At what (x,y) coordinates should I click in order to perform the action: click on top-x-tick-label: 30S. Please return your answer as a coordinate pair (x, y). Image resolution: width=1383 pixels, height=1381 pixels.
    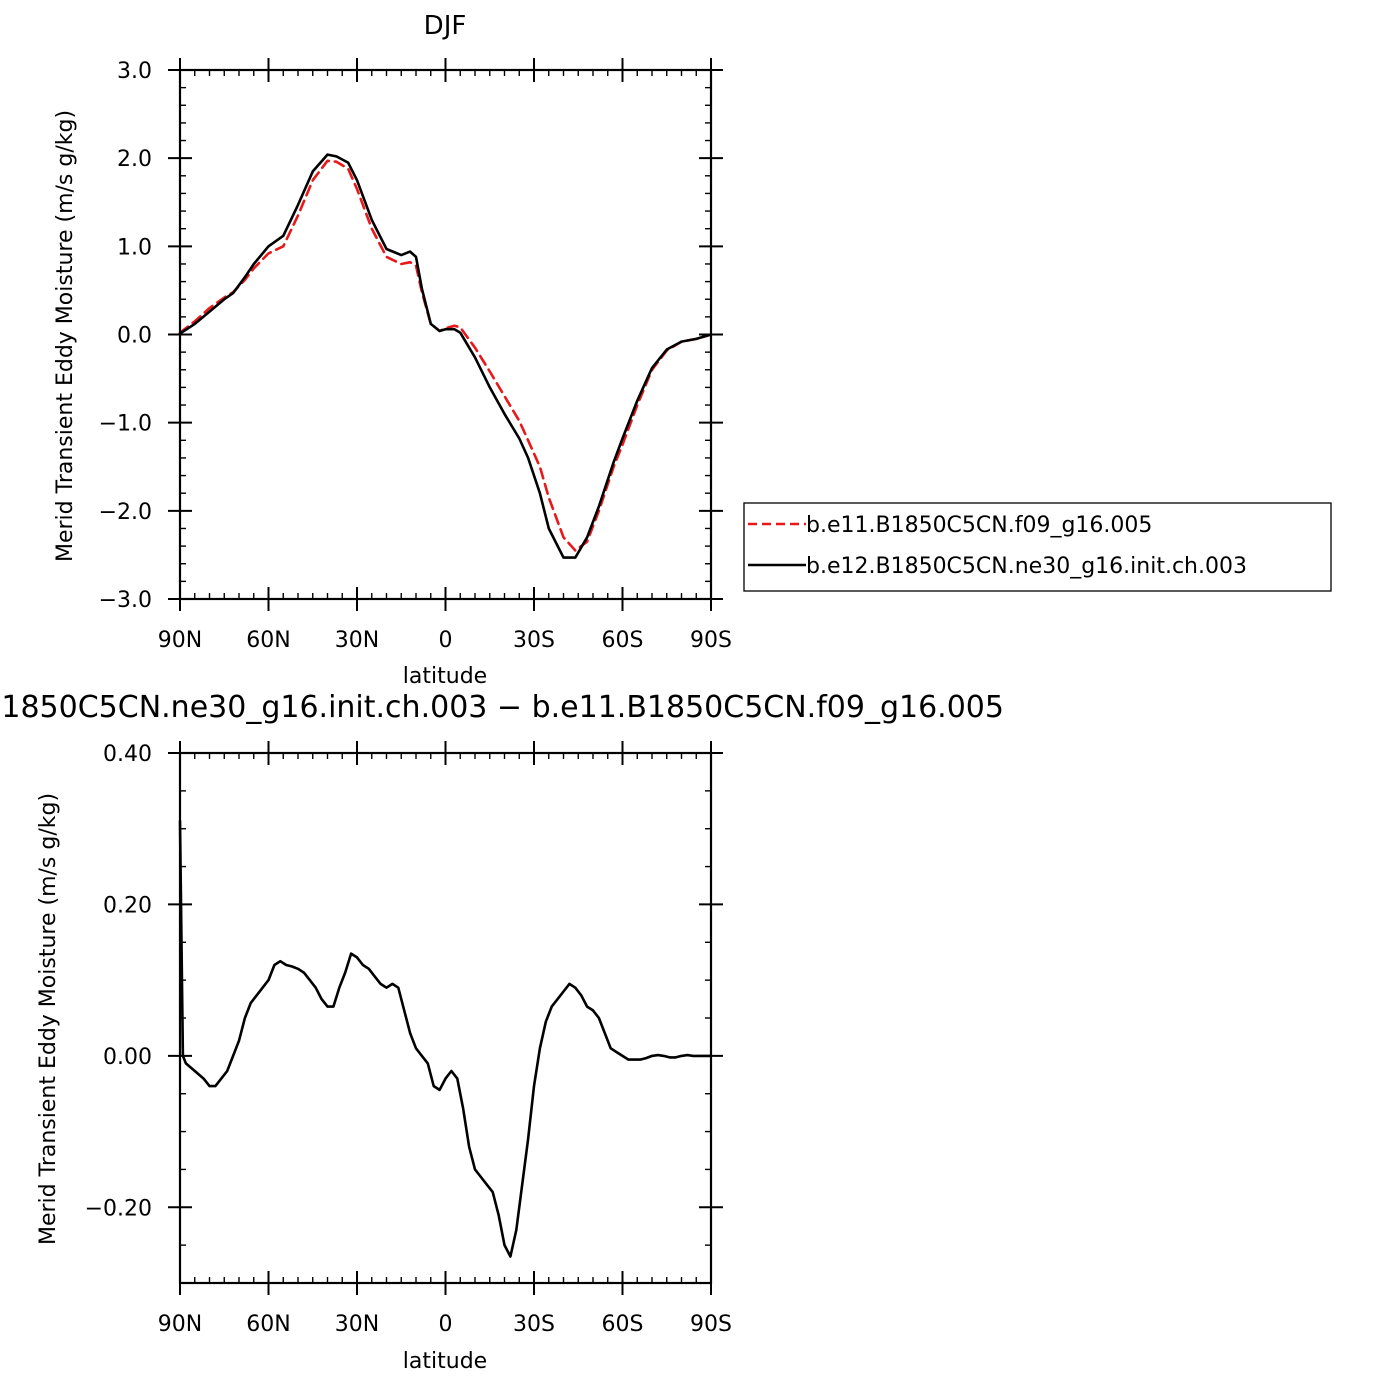
    Looking at the image, I should click on (534, 640).